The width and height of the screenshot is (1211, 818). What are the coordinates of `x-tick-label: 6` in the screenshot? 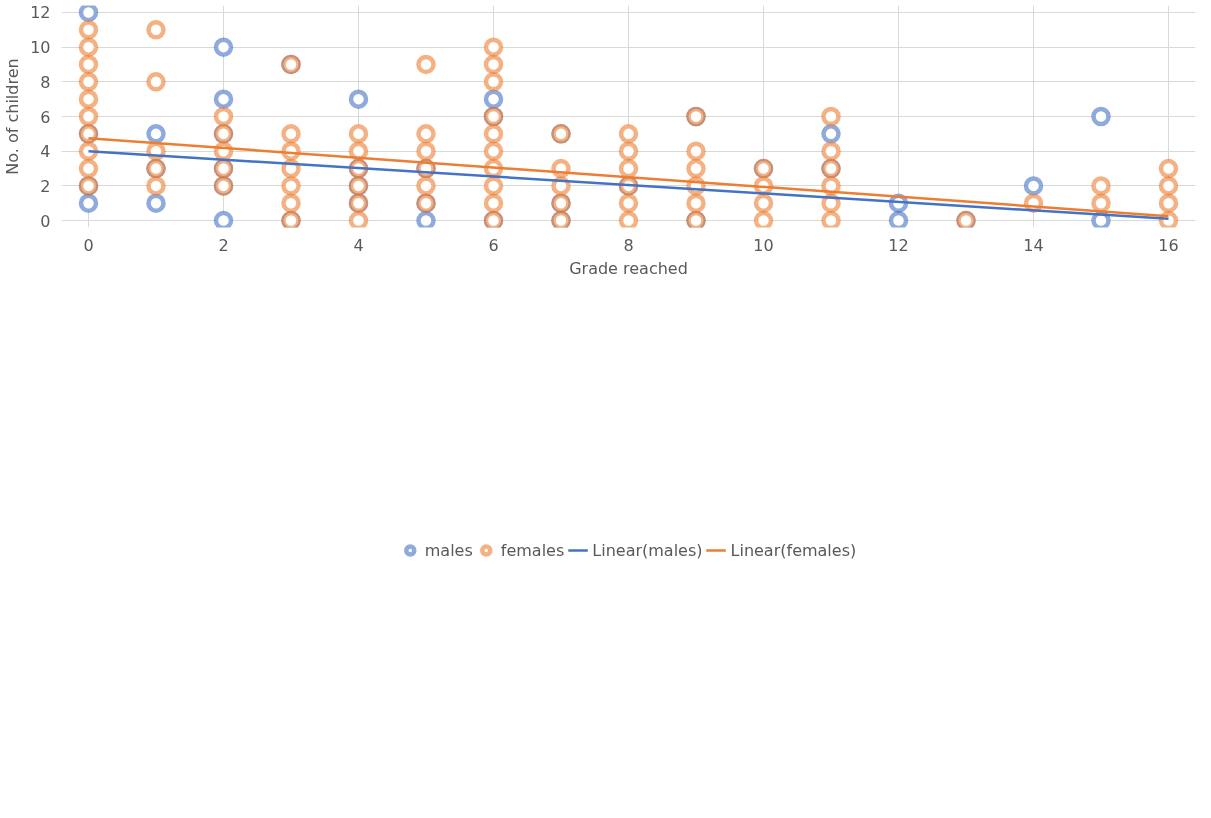 It's located at (493, 245).